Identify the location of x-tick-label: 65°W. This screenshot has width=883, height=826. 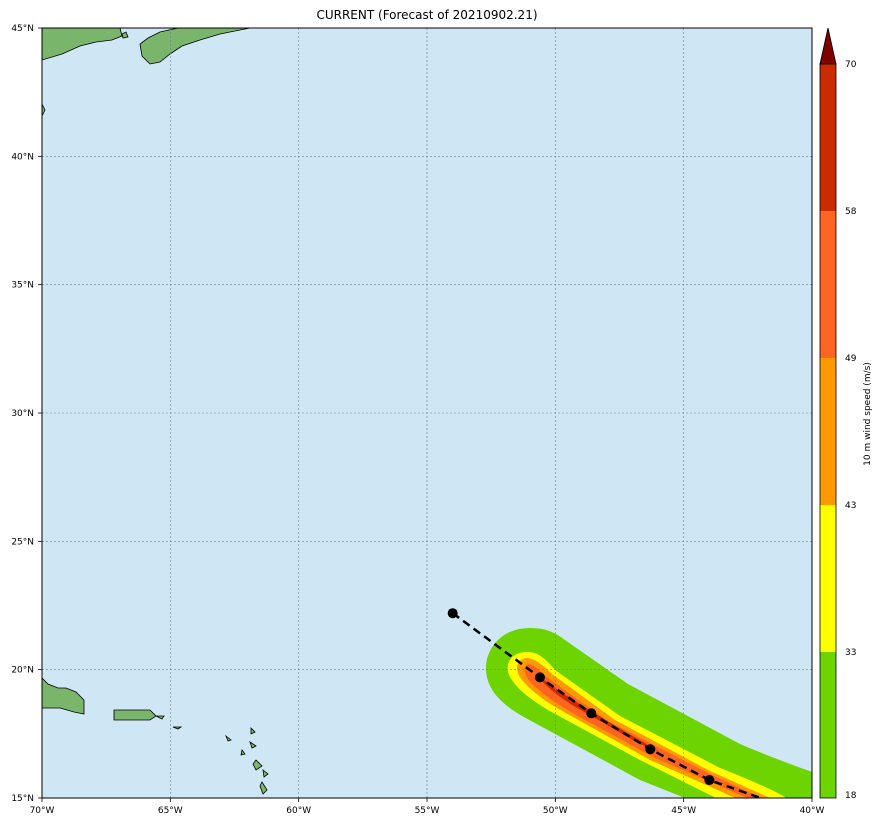
(170, 811).